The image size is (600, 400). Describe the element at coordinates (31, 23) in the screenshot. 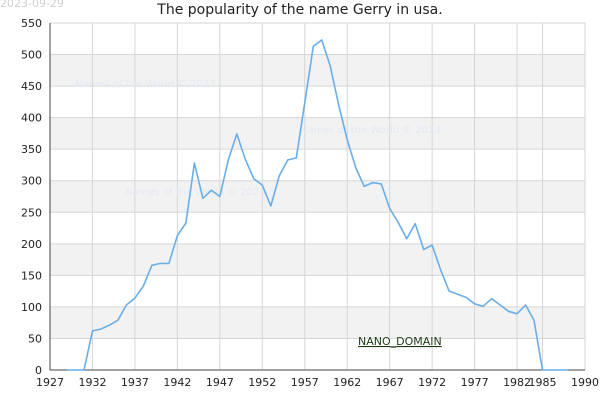

I see `y-tick-label: 550` at that location.